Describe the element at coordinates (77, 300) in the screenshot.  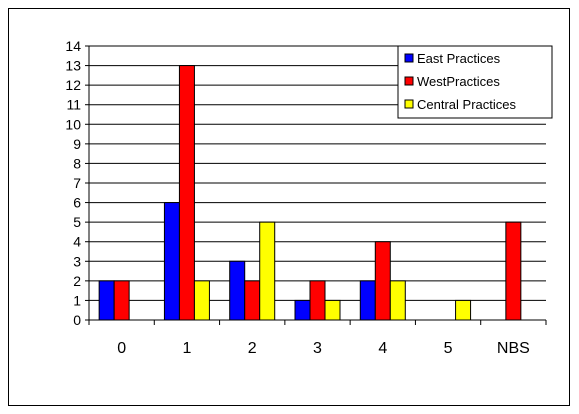
I see `y-tick-label: 1` at that location.